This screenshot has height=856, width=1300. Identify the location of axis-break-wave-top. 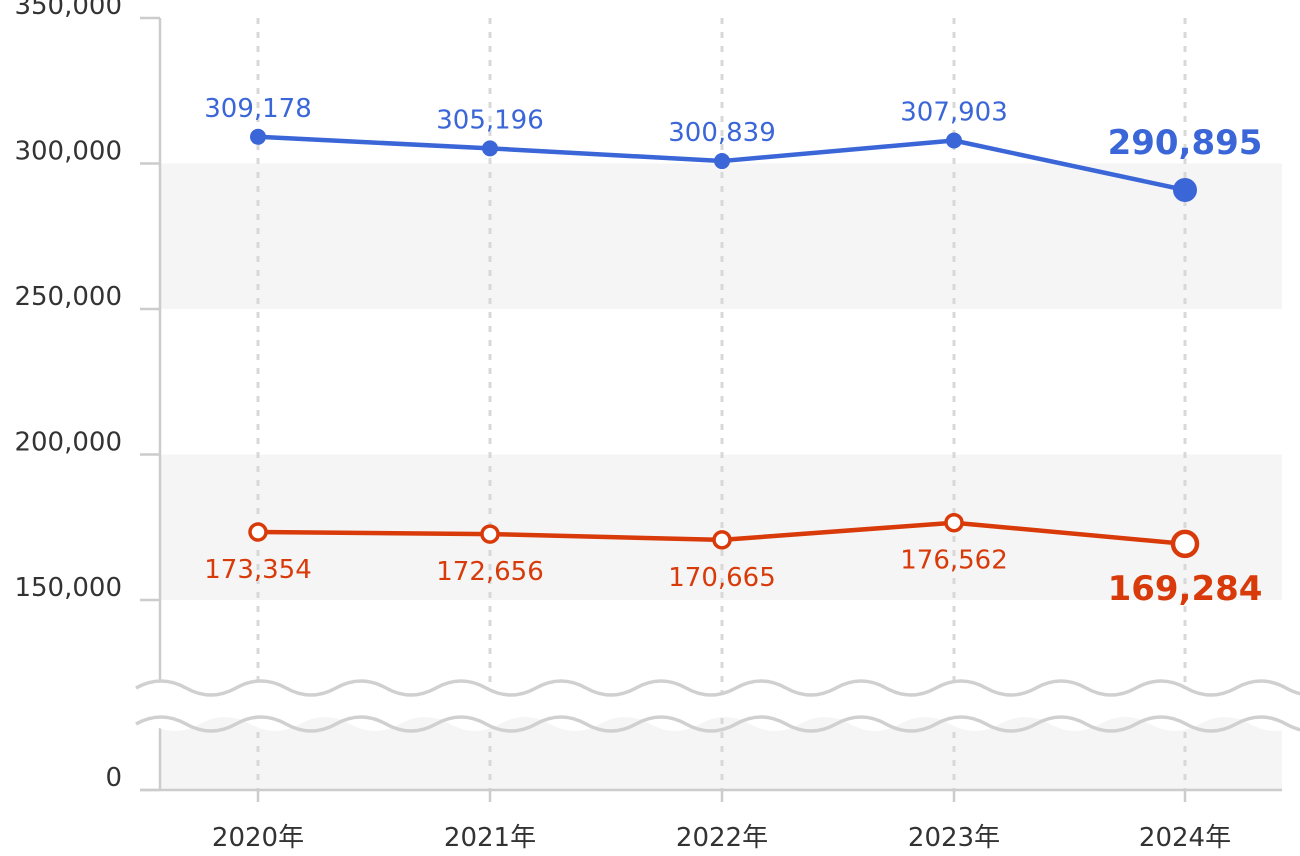
(717, 688).